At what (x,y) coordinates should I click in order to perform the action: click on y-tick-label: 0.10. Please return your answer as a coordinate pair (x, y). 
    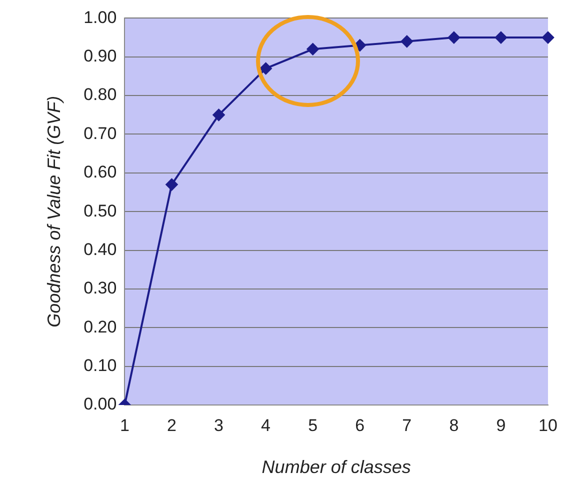
    Looking at the image, I should click on (100, 366).